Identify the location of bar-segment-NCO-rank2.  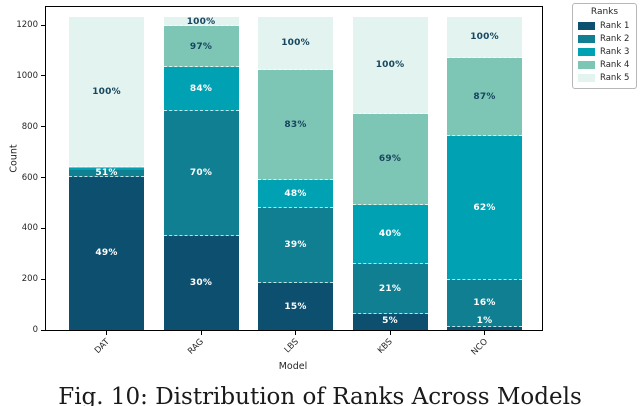
(484, 303).